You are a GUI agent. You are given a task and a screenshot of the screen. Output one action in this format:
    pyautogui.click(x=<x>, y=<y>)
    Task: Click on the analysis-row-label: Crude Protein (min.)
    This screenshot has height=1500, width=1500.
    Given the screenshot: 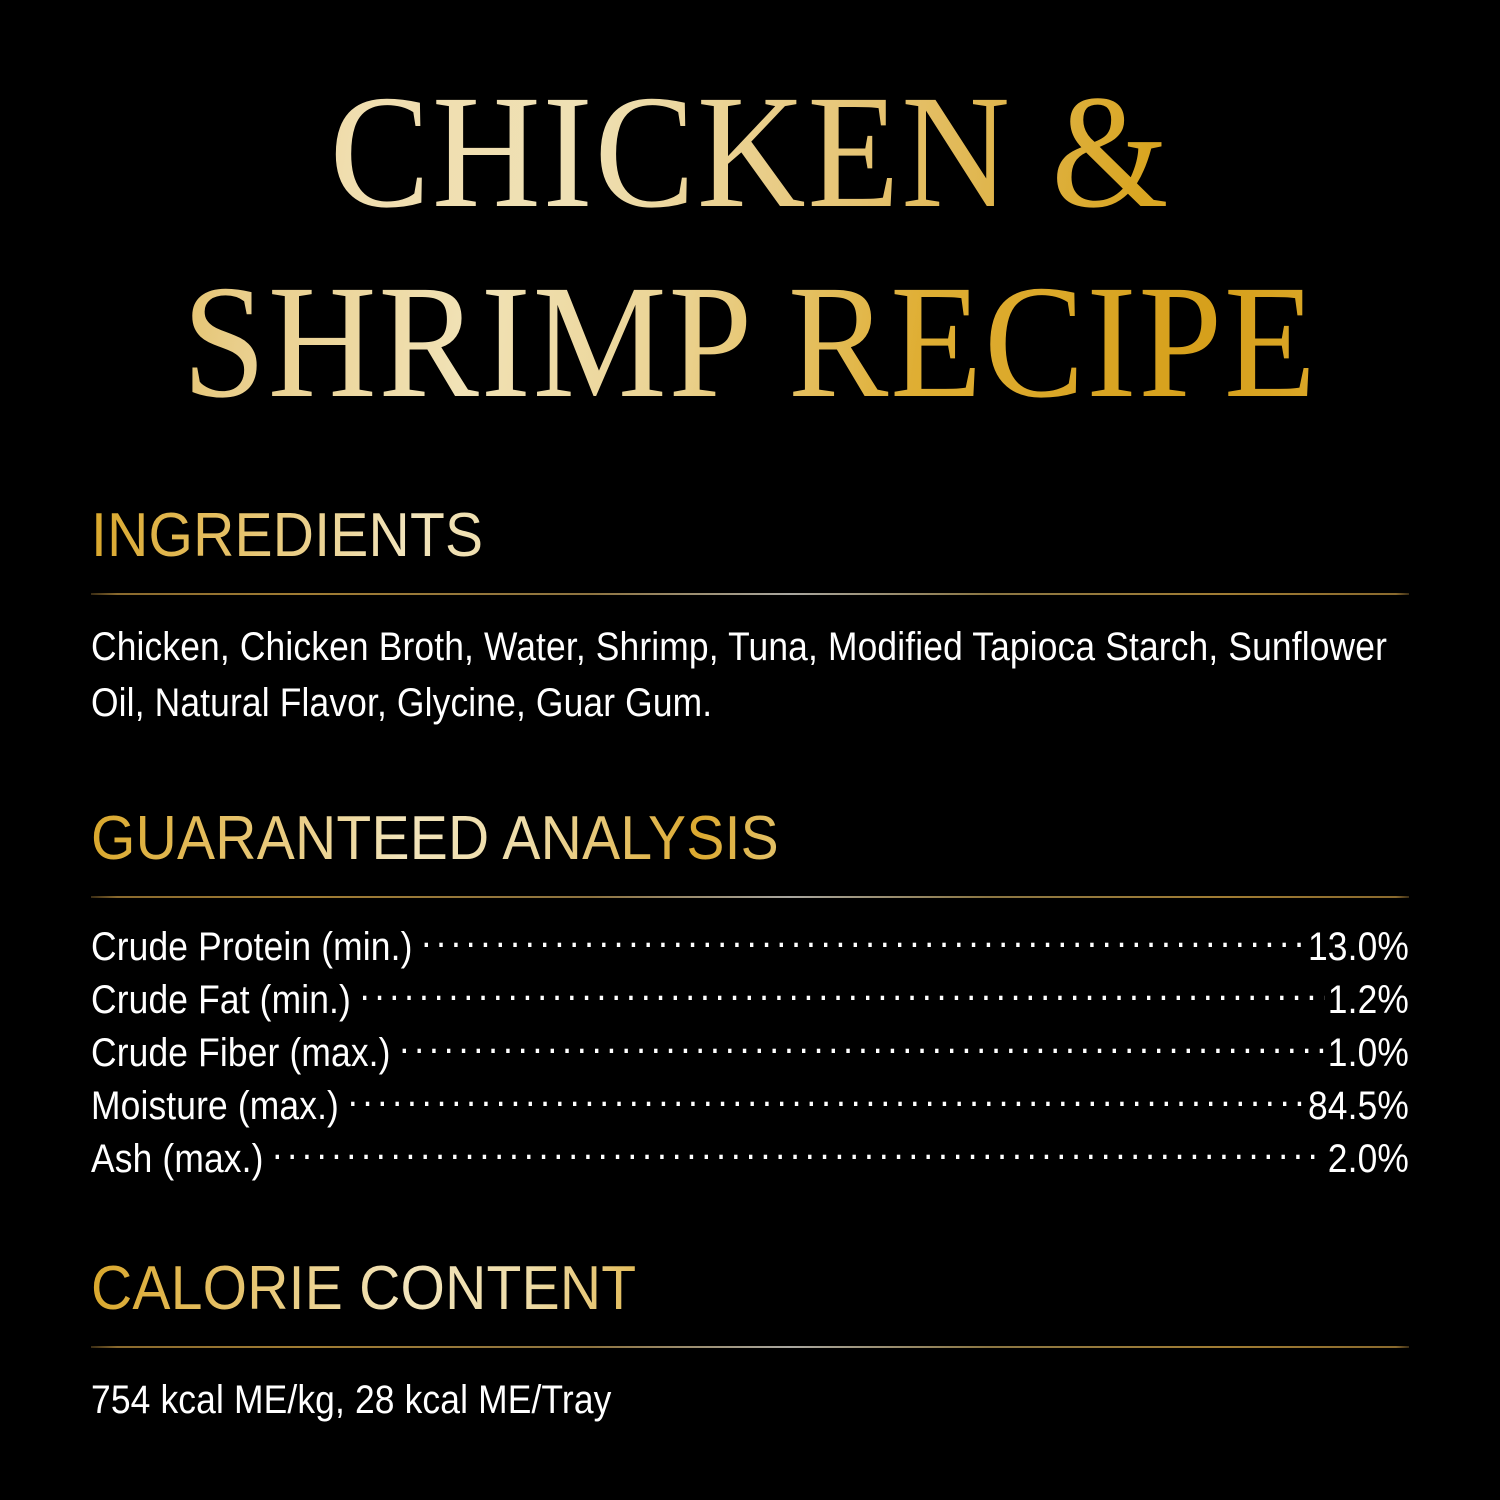 What is the action you would take?
    pyautogui.click(x=252, y=947)
    